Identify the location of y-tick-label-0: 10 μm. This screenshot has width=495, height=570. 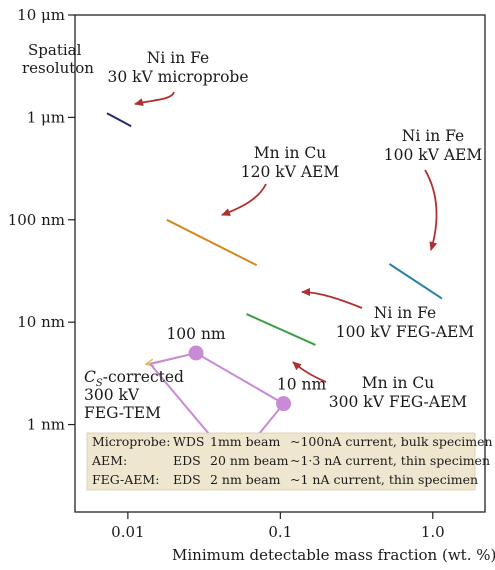
(41, 15).